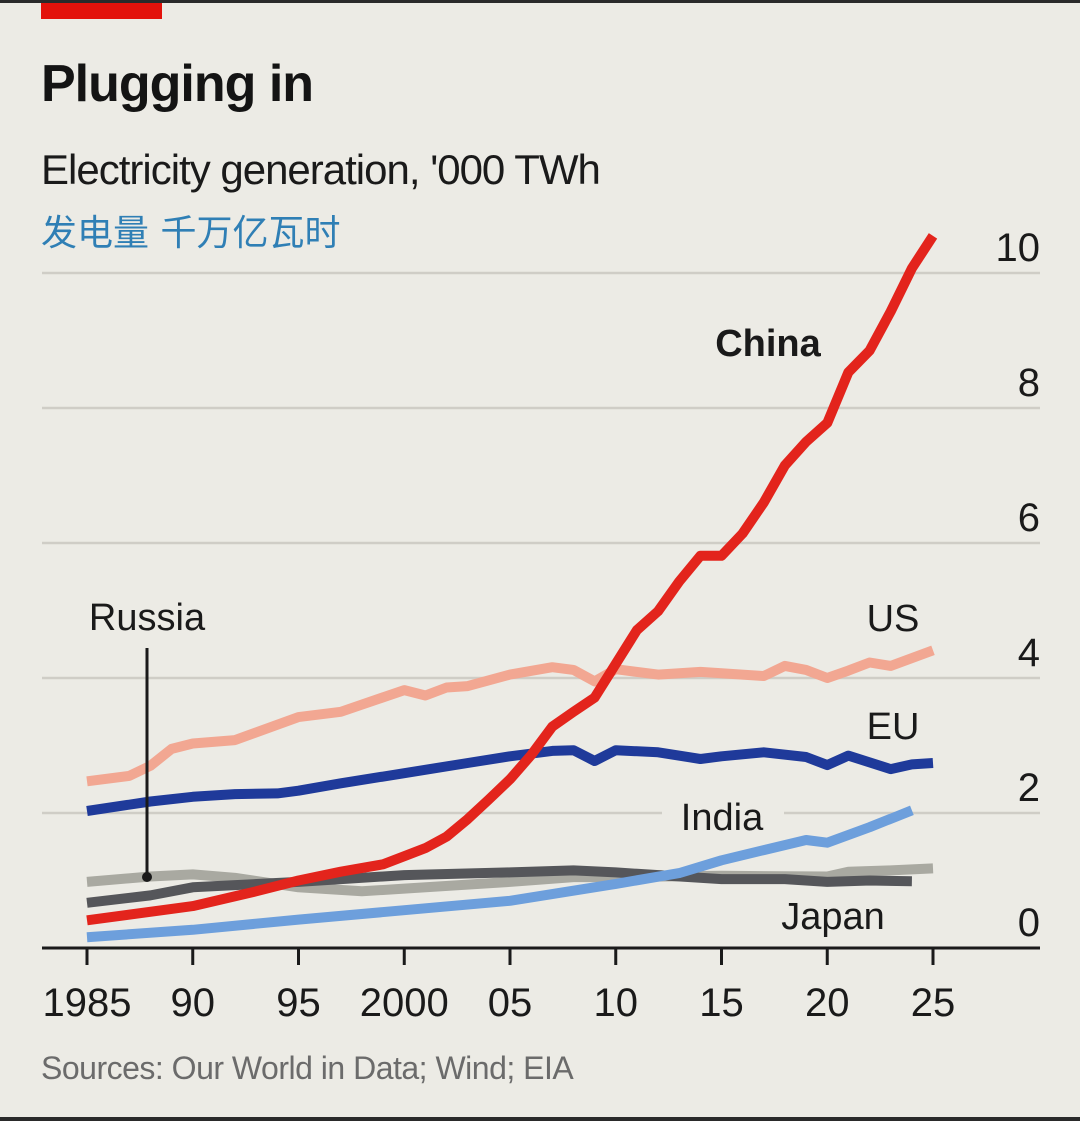 This screenshot has height=1121, width=1080. I want to click on chart-source: Sources: Our World in Data; Wind; EIA, so click(307, 1068).